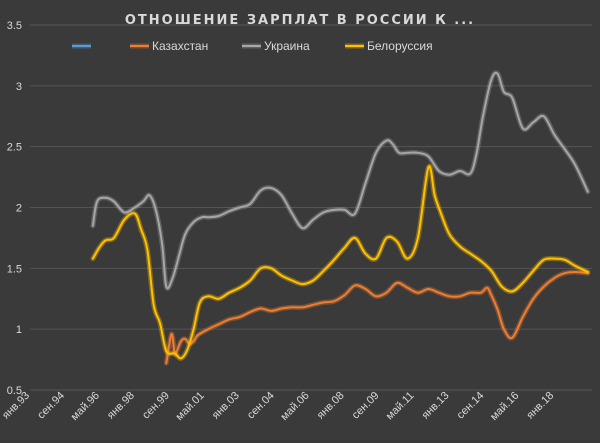 The height and width of the screenshot is (443, 600). What do you see at coordinates (190, 406) in the screenshot?
I see `x-tick-label: май.01` at bounding box center [190, 406].